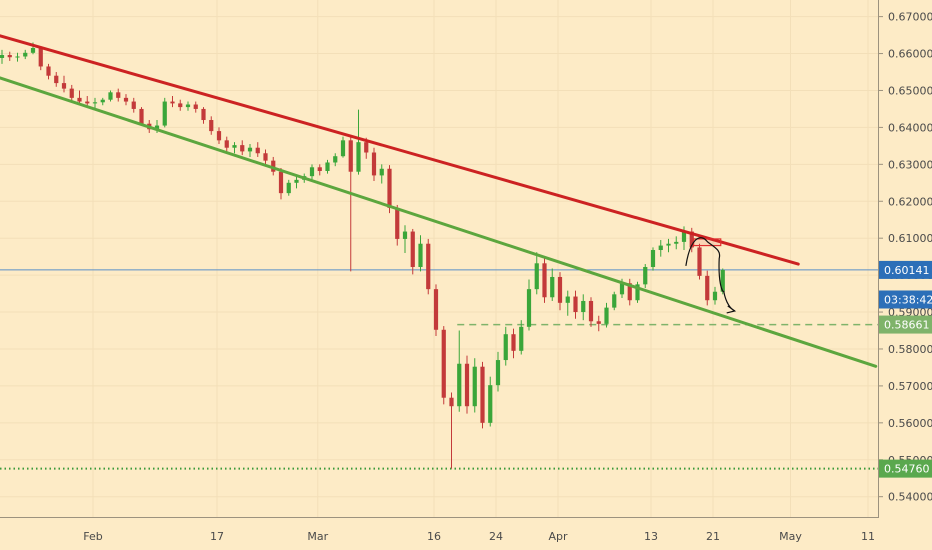 The image size is (932, 550). What do you see at coordinates (434, 536) in the screenshot?
I see `x-tick-label: 16` at bounding box center [434, 536].